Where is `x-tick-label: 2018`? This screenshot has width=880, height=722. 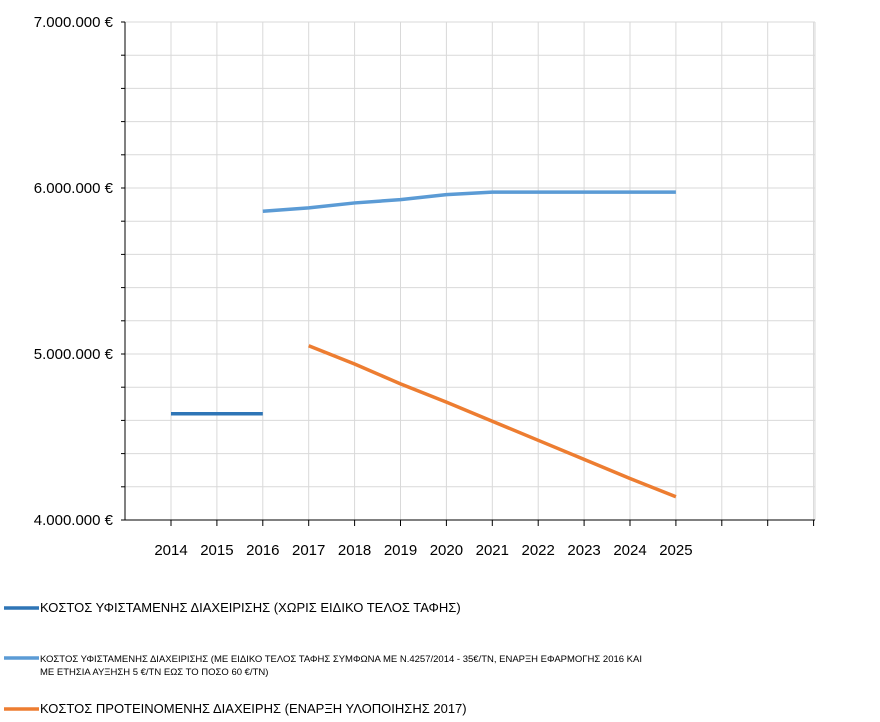
x-tick-label: 2018 is located at coordinates (354, 550).